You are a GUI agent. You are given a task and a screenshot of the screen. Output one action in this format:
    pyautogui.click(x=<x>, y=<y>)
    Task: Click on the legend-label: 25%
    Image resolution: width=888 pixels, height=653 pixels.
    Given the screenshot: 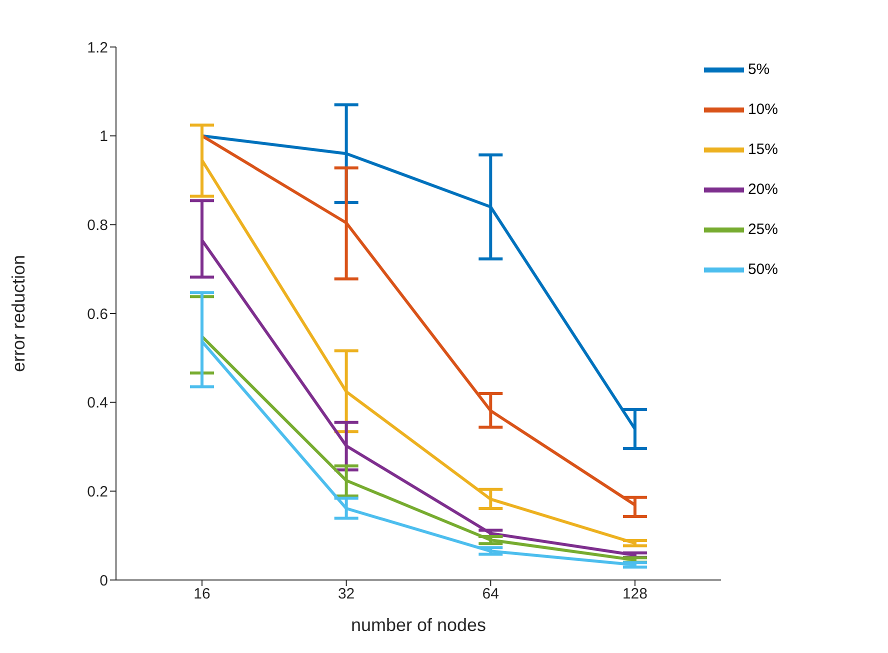 What is the action you would take?
    pyautogui.click(x=763, y=229)
    